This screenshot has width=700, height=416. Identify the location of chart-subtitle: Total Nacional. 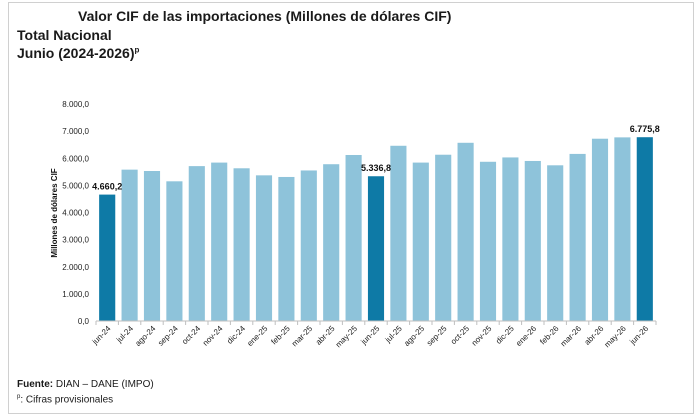
(64, 35).